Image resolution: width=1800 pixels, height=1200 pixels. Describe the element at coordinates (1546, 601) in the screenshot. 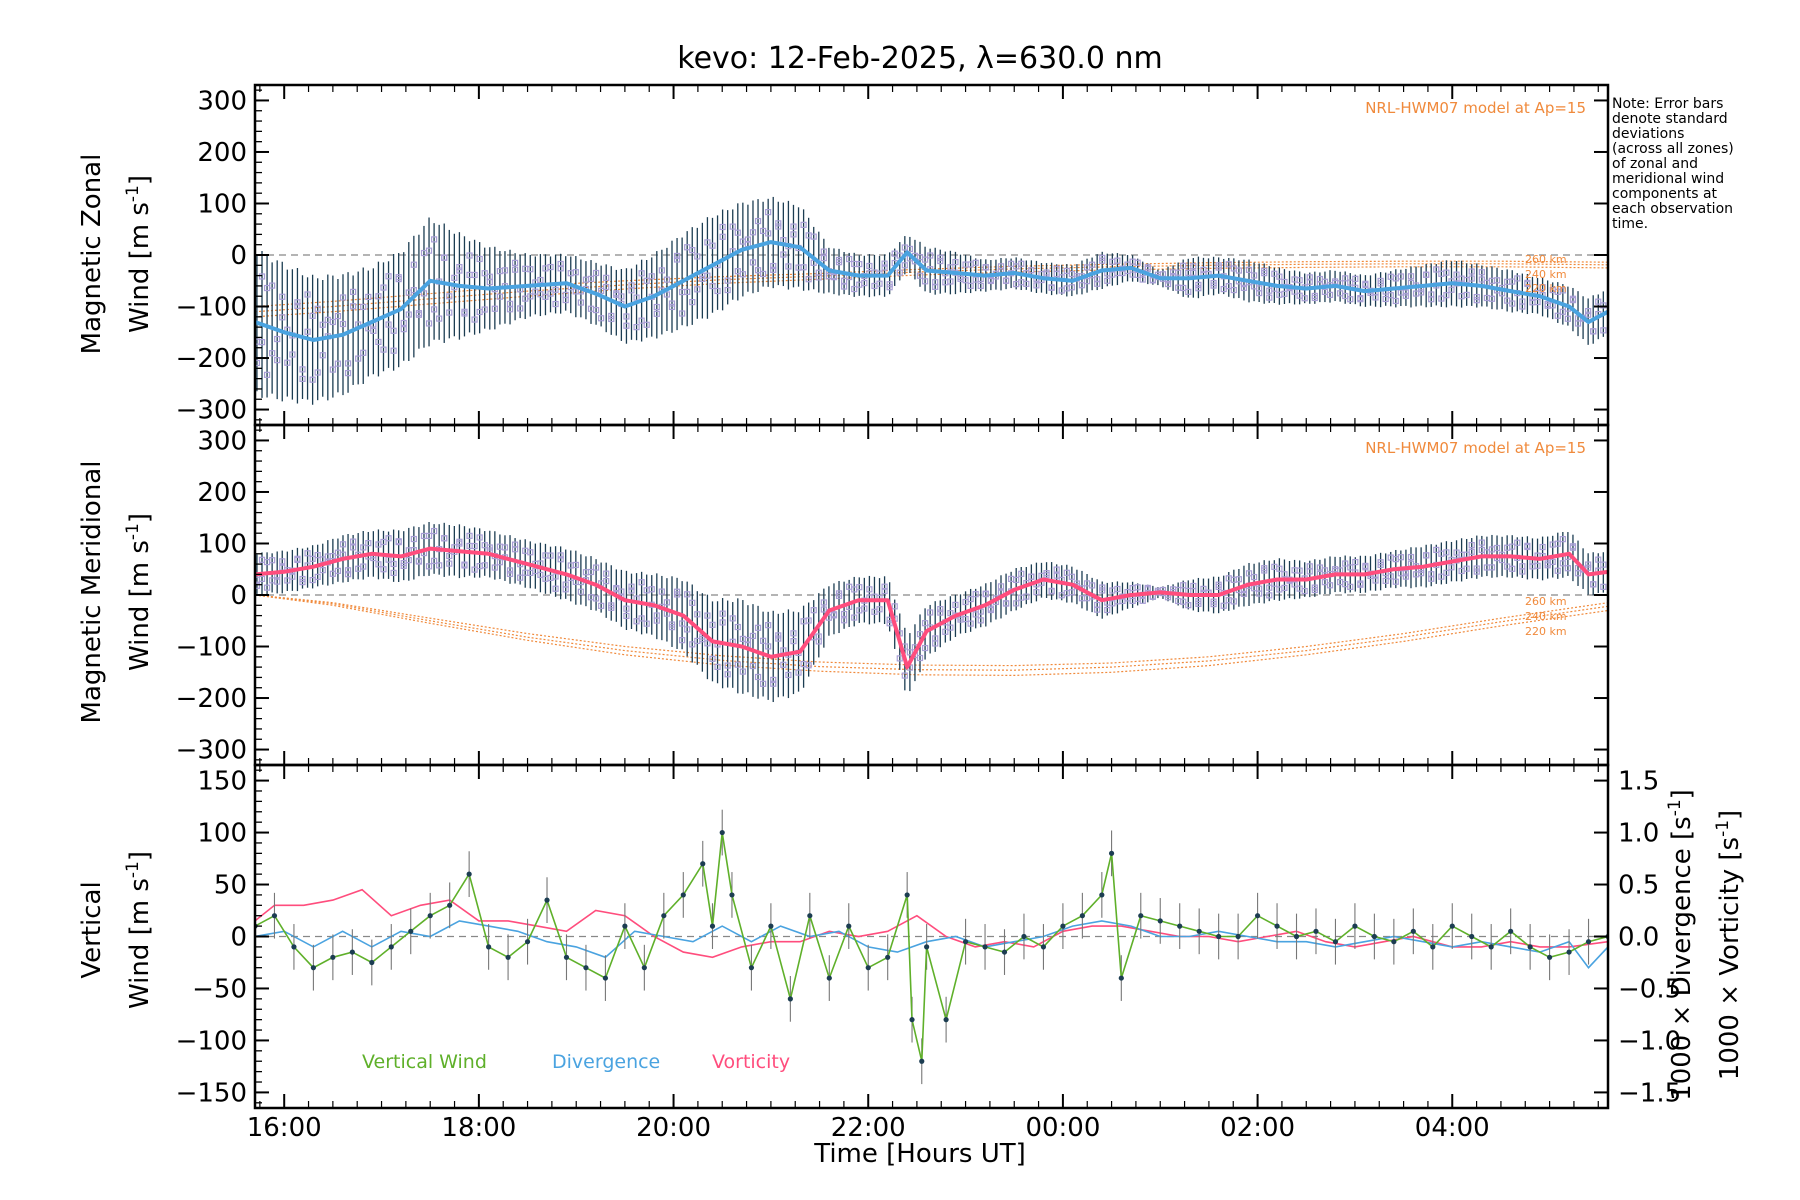

I see `meridional-altitude-label: 260 km` at that location.